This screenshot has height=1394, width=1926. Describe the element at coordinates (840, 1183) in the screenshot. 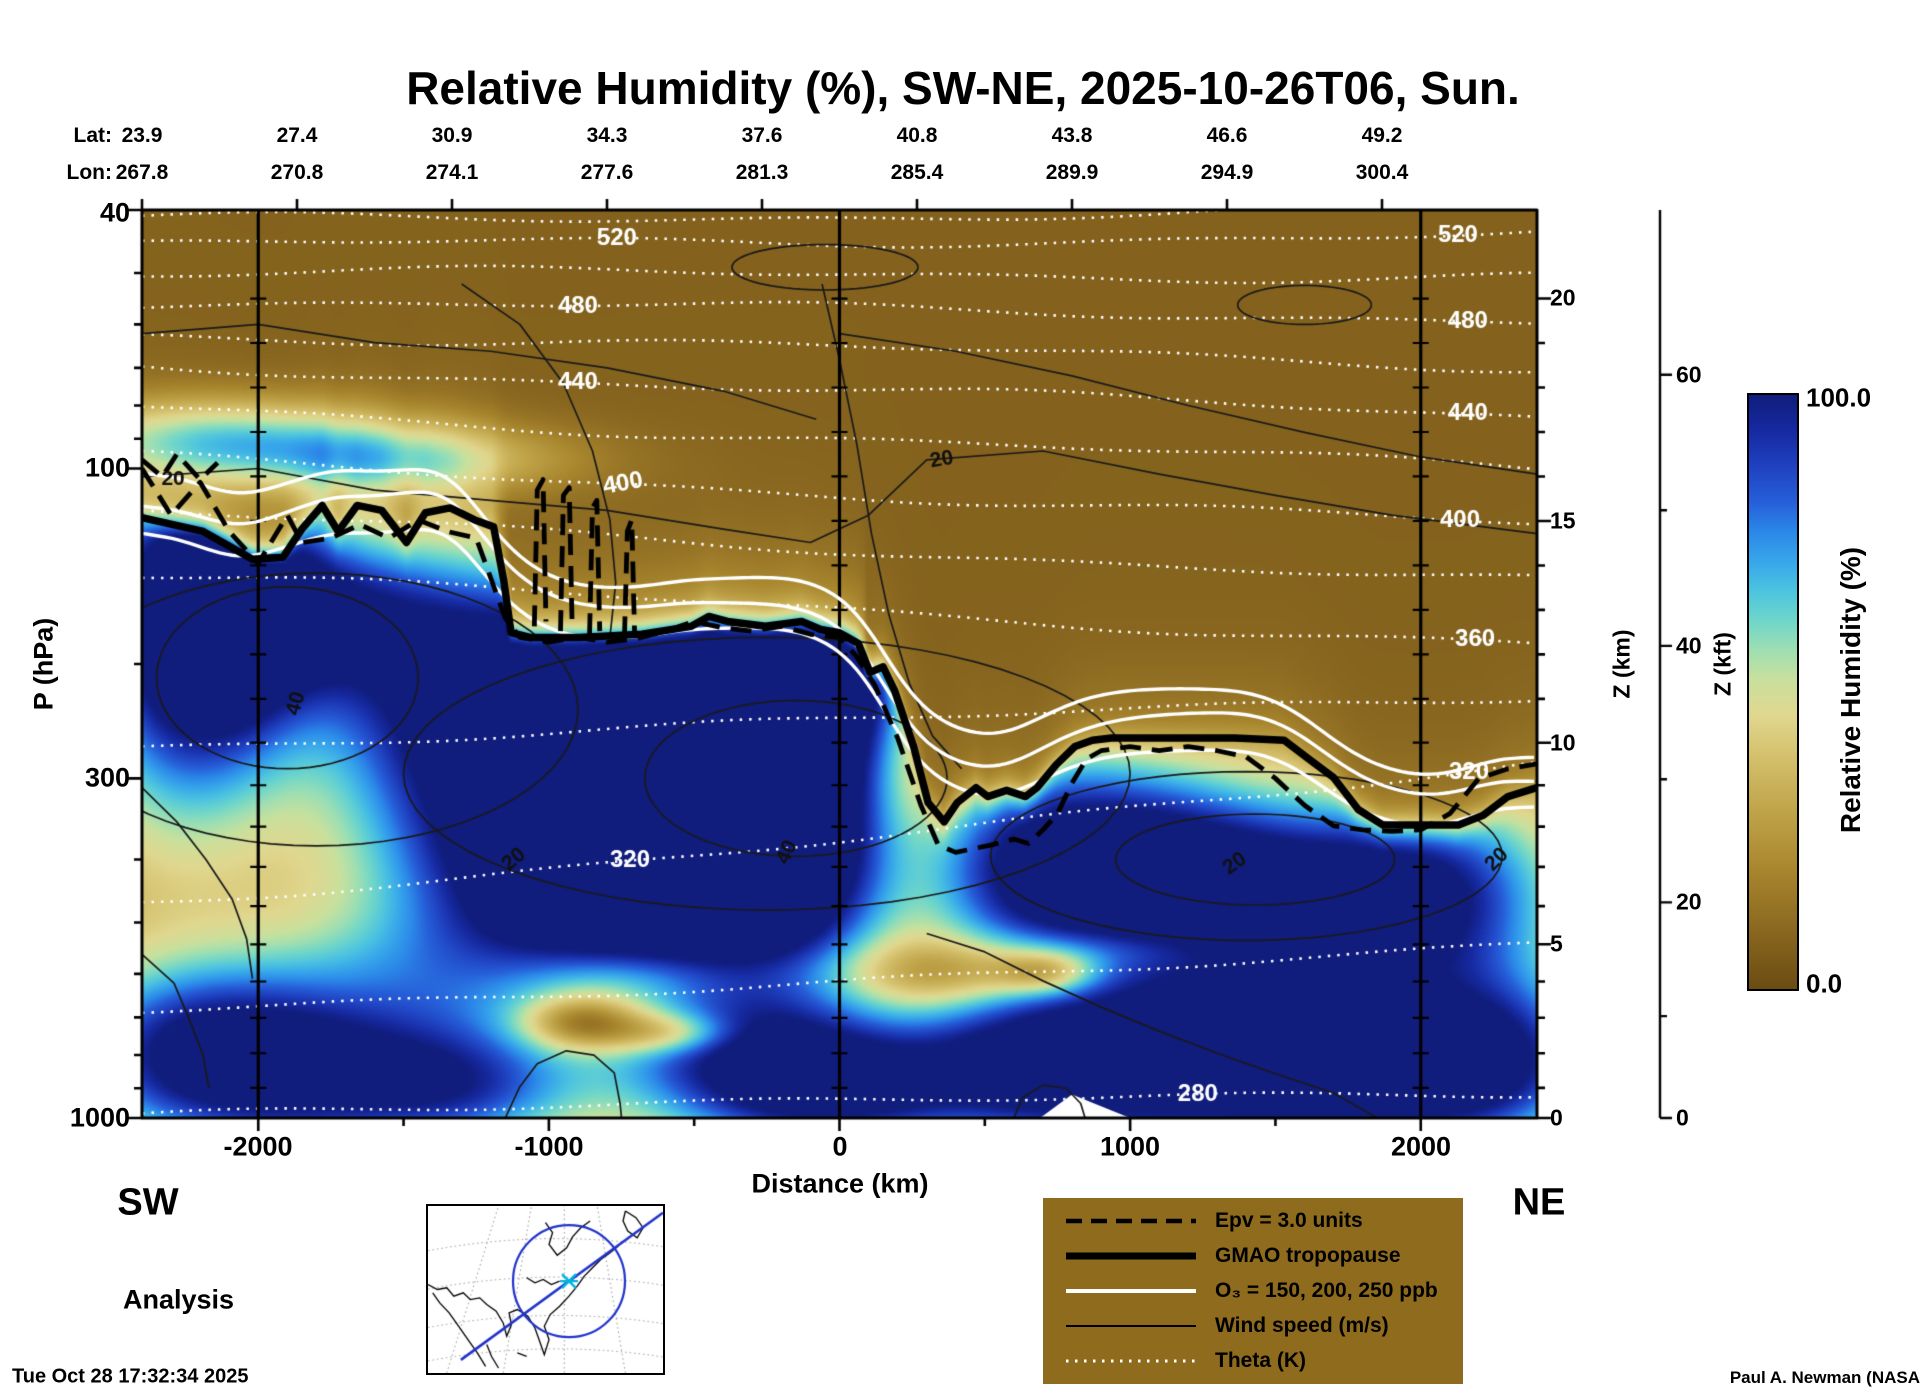

I see `distance-axis-label: Distance (km)` at that location.